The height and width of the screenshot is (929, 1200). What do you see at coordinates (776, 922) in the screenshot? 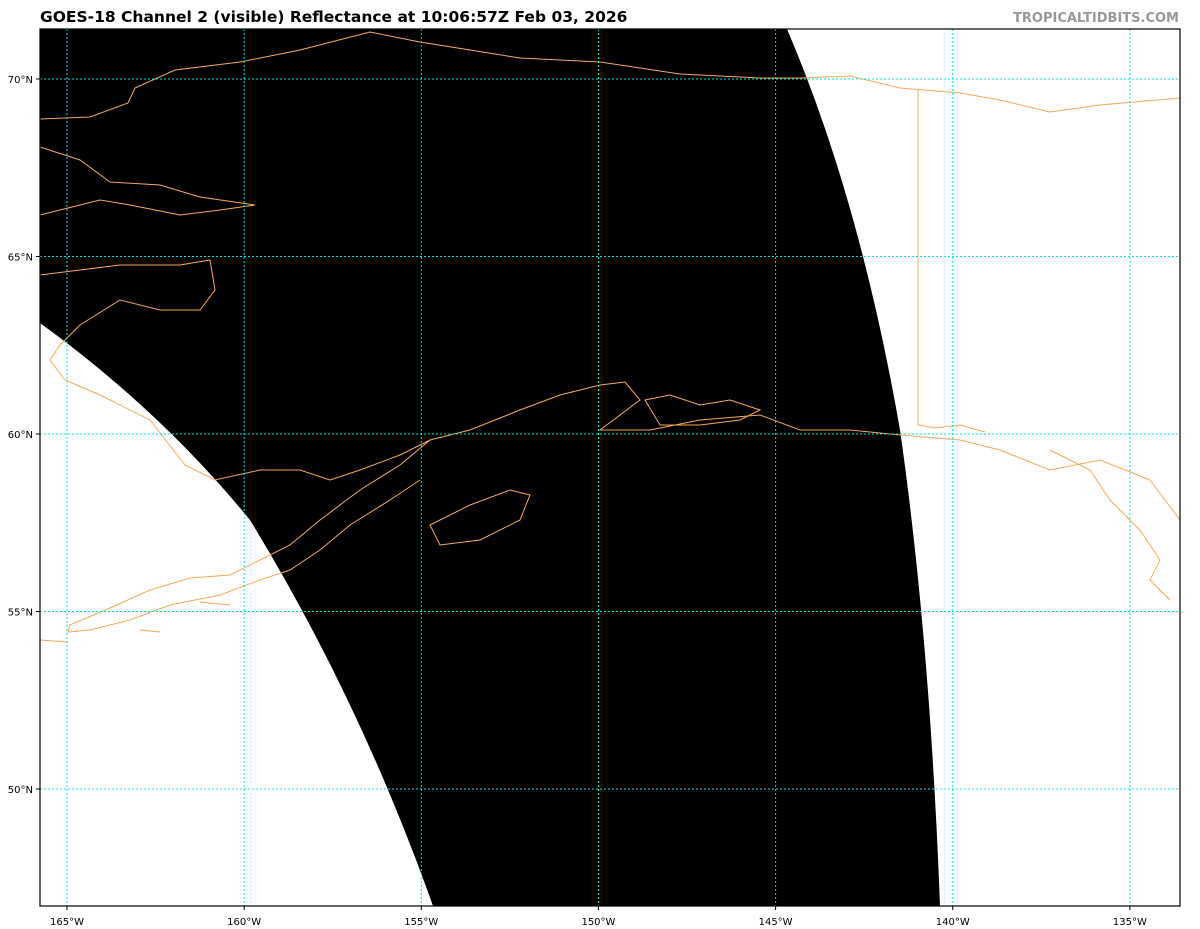
I see `lon-tick-label: 145°W` at bounding box center [776, 922].